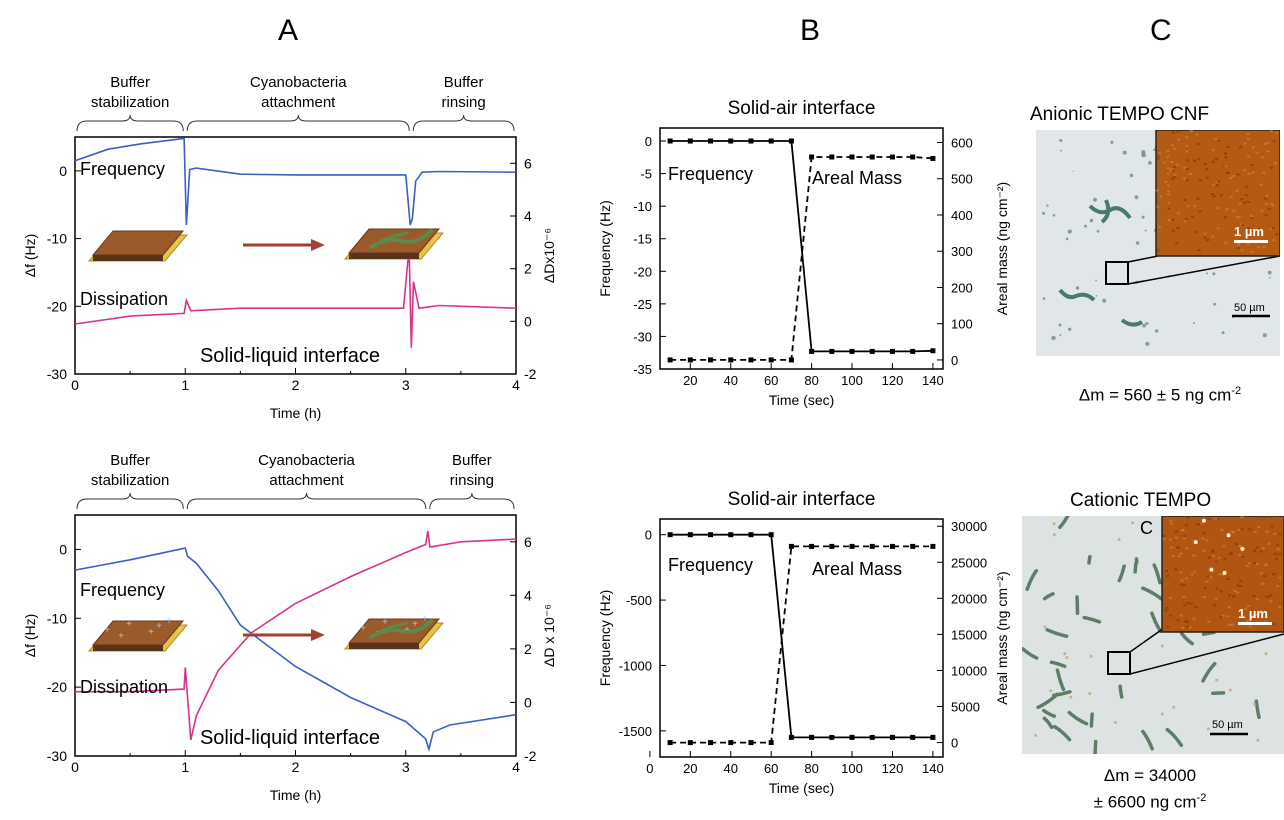 The image size is (1284, 820). I want to click on annotation-frequency: Frequency, so click(122, 169).